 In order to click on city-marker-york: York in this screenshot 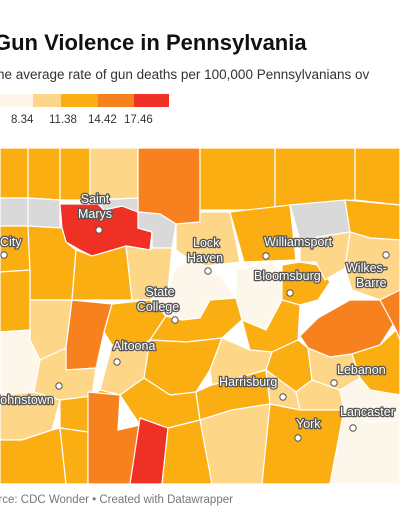, I will do `click(308, 429)`.